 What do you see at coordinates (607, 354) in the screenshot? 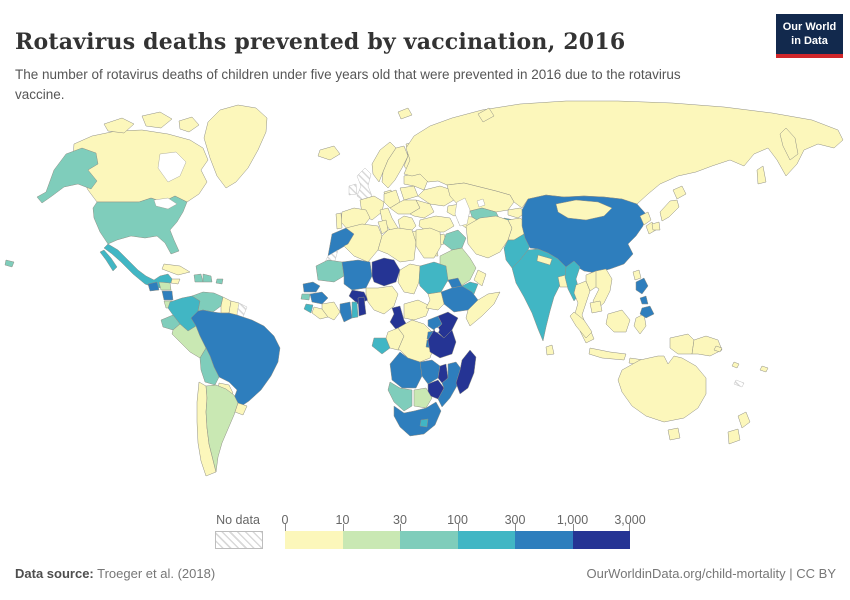
I see `country-indonesia-java` at bounding box center [607, 354].